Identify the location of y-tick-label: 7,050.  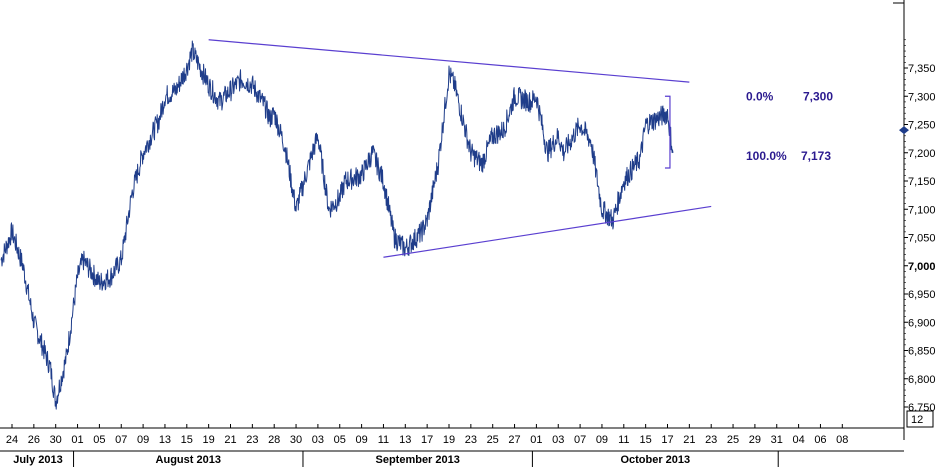
(922, 239).